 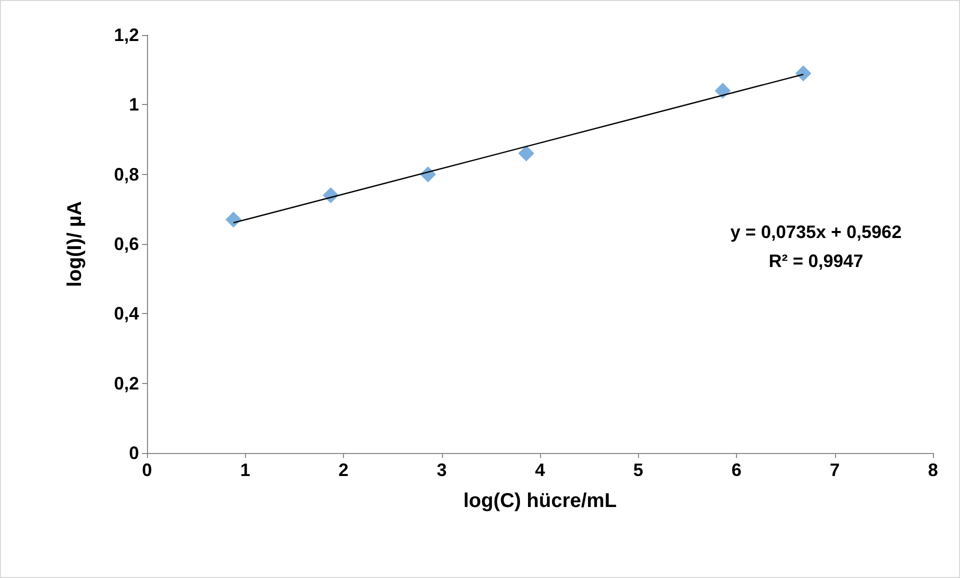 What do you see at coordinates (126, 35) in the screenshot?
I see `y-tick-label: 1,2` at bounding box center [126, 35].